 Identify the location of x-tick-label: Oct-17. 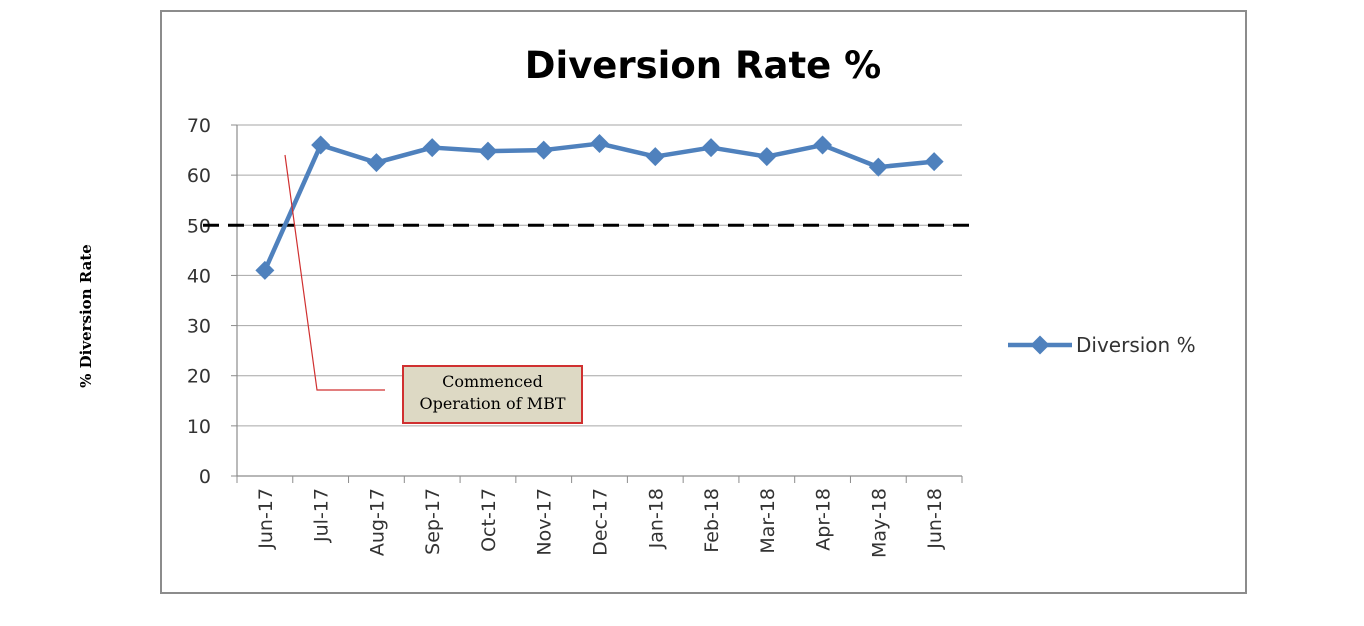
(489, 520).